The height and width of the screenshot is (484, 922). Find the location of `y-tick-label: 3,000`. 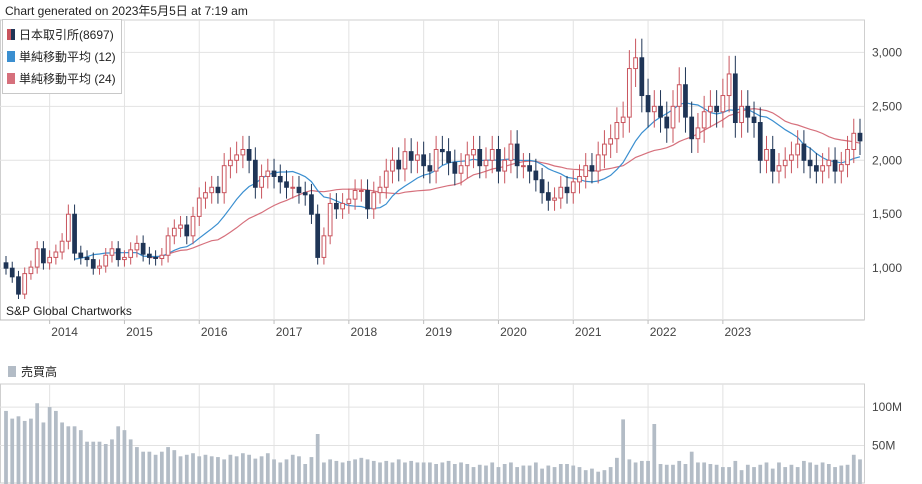

y-tick-label: 3,000 is located at coordinates (887, 52).